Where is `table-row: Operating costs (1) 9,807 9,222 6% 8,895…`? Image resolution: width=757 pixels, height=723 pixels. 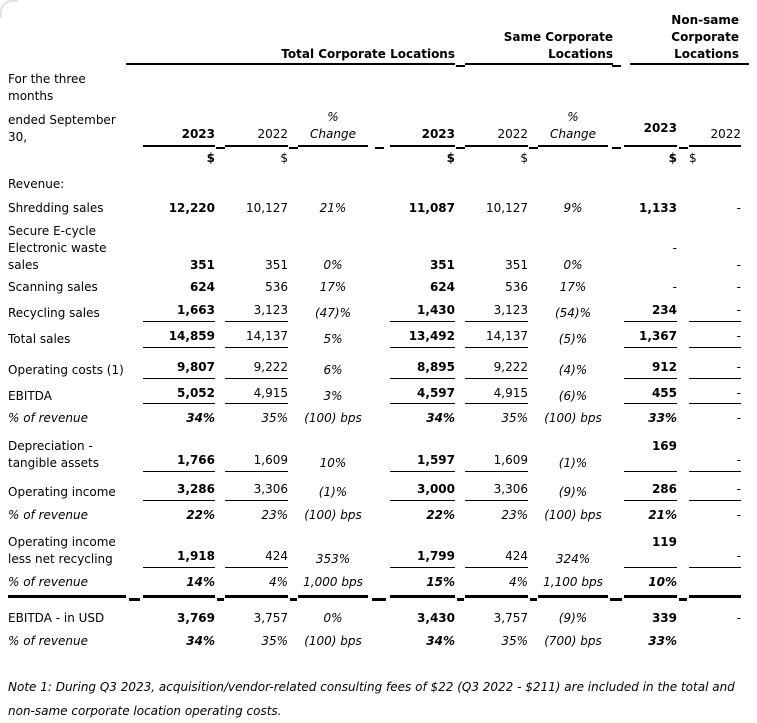 table-row: Operating costs (1) 9,807 9,222 6% 8,895… is located at coordinates (382, 366).